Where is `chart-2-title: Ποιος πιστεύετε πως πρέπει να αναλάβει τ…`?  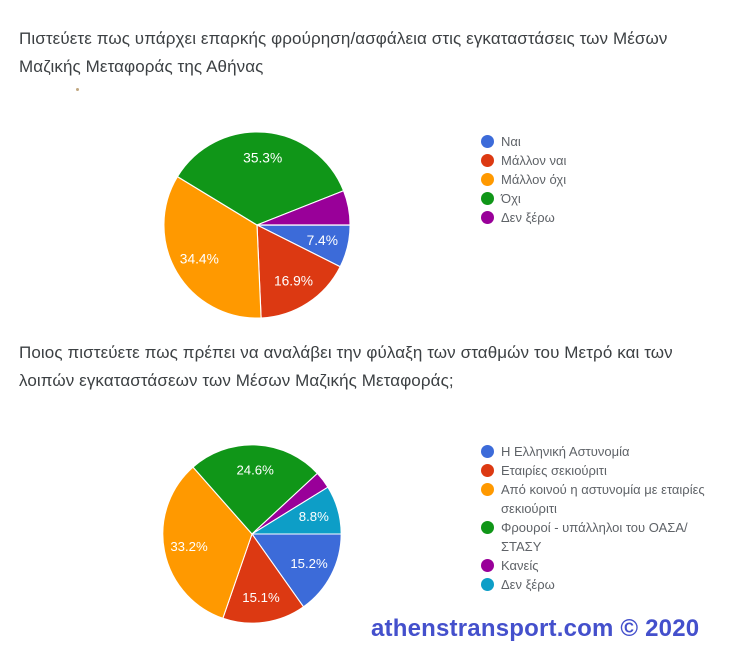
chart-2-title: Ποιος πιστεύετε πως πρέπει να αναλάβει τ… is located at coordinates (351, 367).